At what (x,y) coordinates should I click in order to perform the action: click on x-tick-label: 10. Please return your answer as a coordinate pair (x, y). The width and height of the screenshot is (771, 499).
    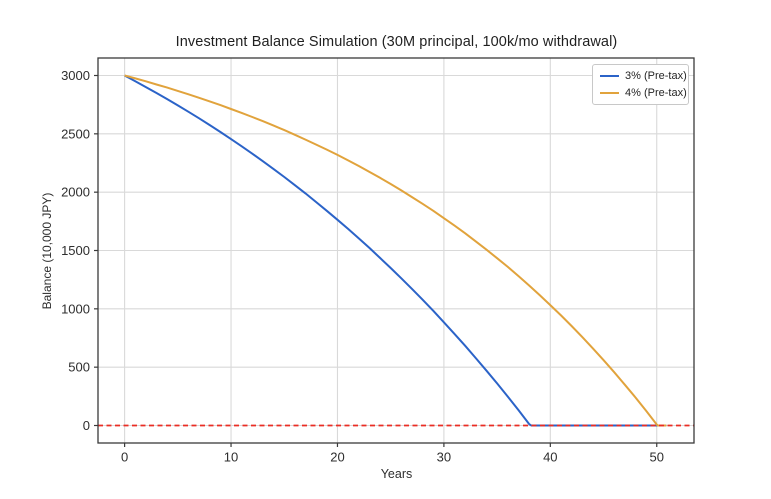
    Looking at the image, I should click on (231, 457).